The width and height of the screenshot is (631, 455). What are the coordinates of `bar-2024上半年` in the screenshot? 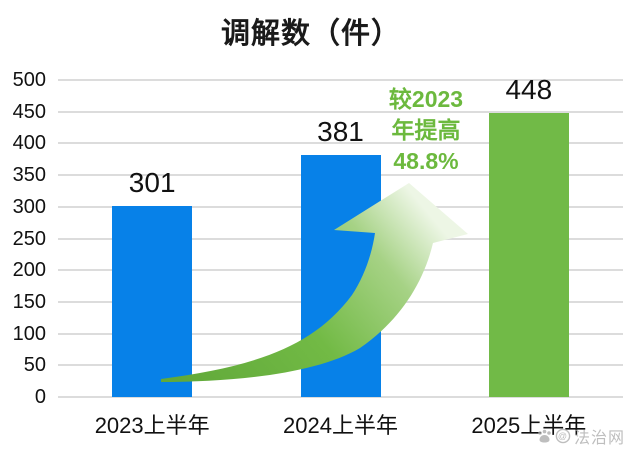 It's located at (340, 276).